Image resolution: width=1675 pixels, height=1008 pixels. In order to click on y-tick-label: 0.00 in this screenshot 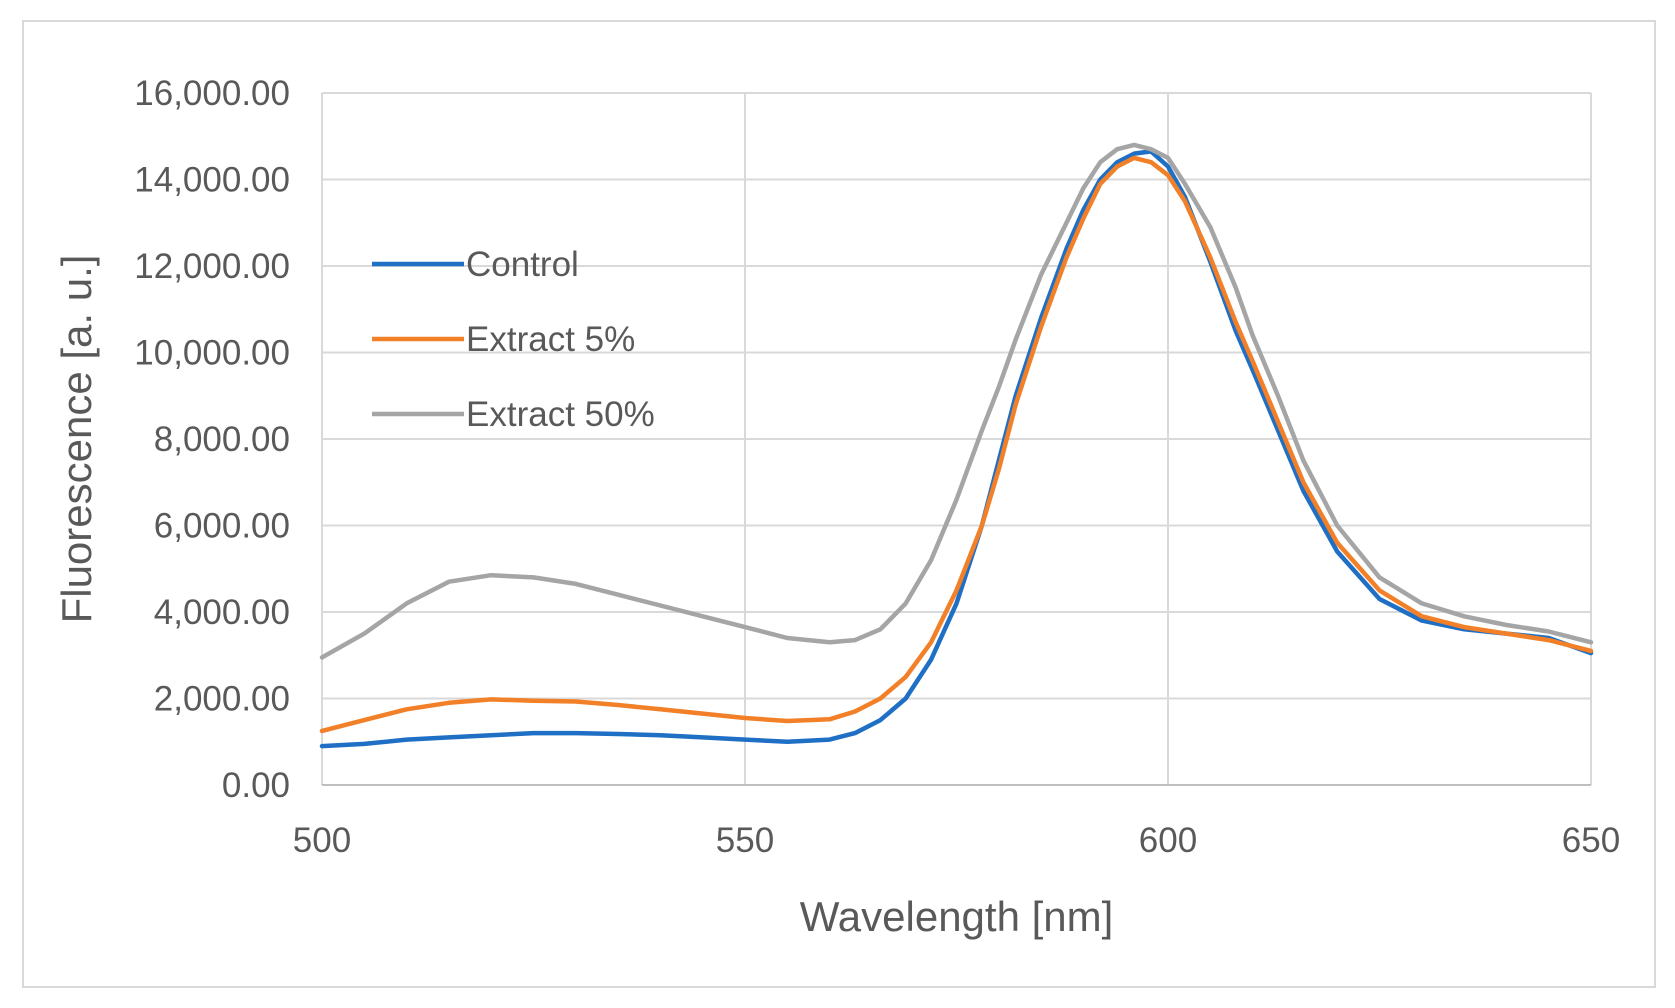, I will do `click(256, 785)`.